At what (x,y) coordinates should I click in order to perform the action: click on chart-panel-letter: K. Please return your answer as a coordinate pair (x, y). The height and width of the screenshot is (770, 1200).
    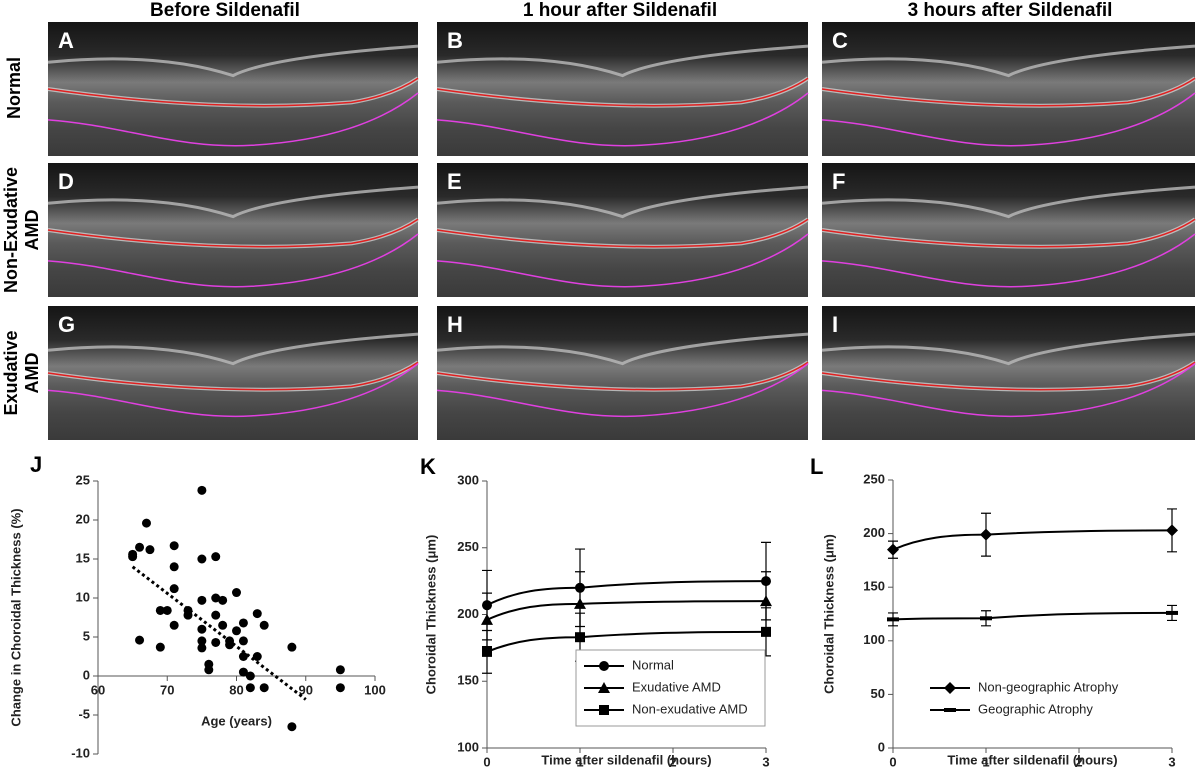
    Looking at the image, I should click on (428, 466).